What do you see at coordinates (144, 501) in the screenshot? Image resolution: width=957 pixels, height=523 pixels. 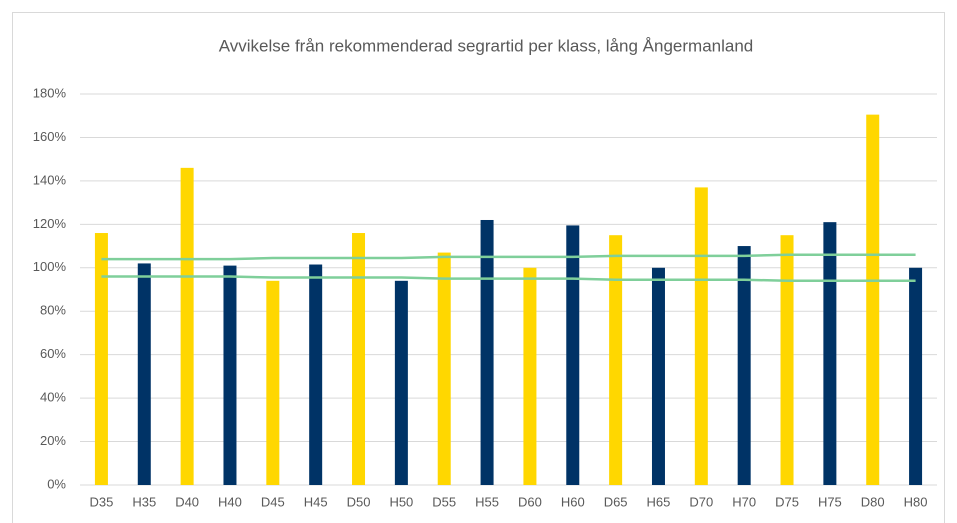 I see `x-tick-label: H35` at bounding box center [144, 501].